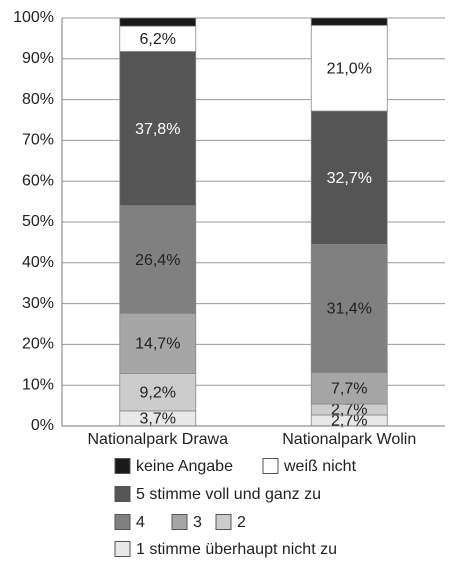 This screenshot has height=561, width=455. I want to click on y-tick-label: 90%, so click(38, 58).